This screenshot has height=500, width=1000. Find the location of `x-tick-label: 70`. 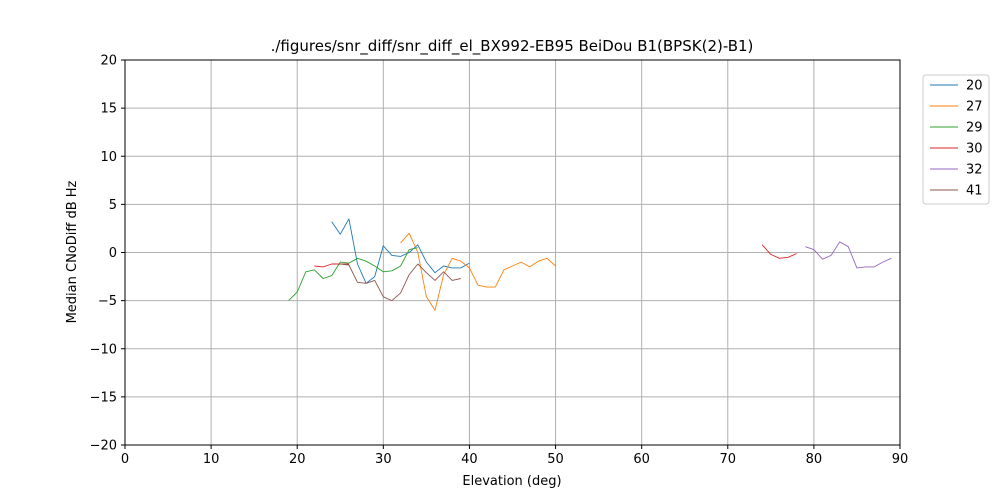

x-tick-label: 70 is located at coordinates (728, 459).